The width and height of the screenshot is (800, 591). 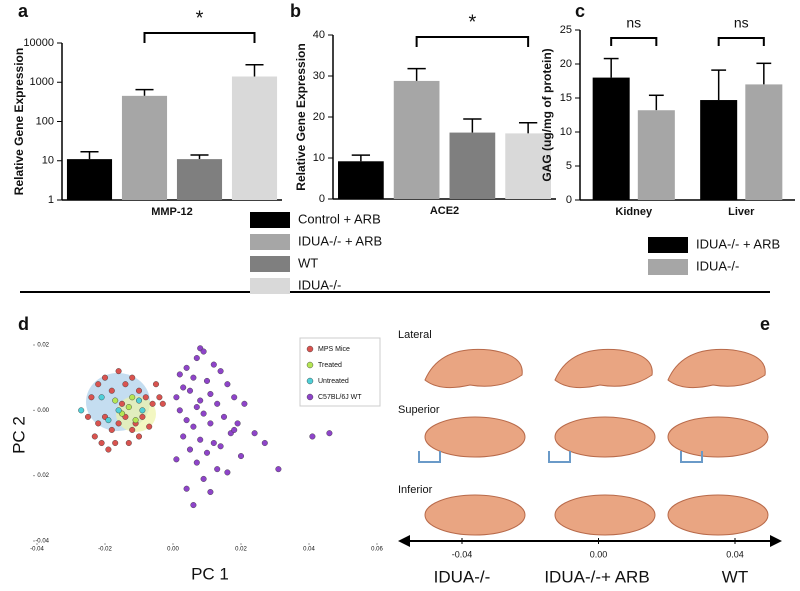 I want to click on y-tick-label: 25, so click(x=566, y=30).